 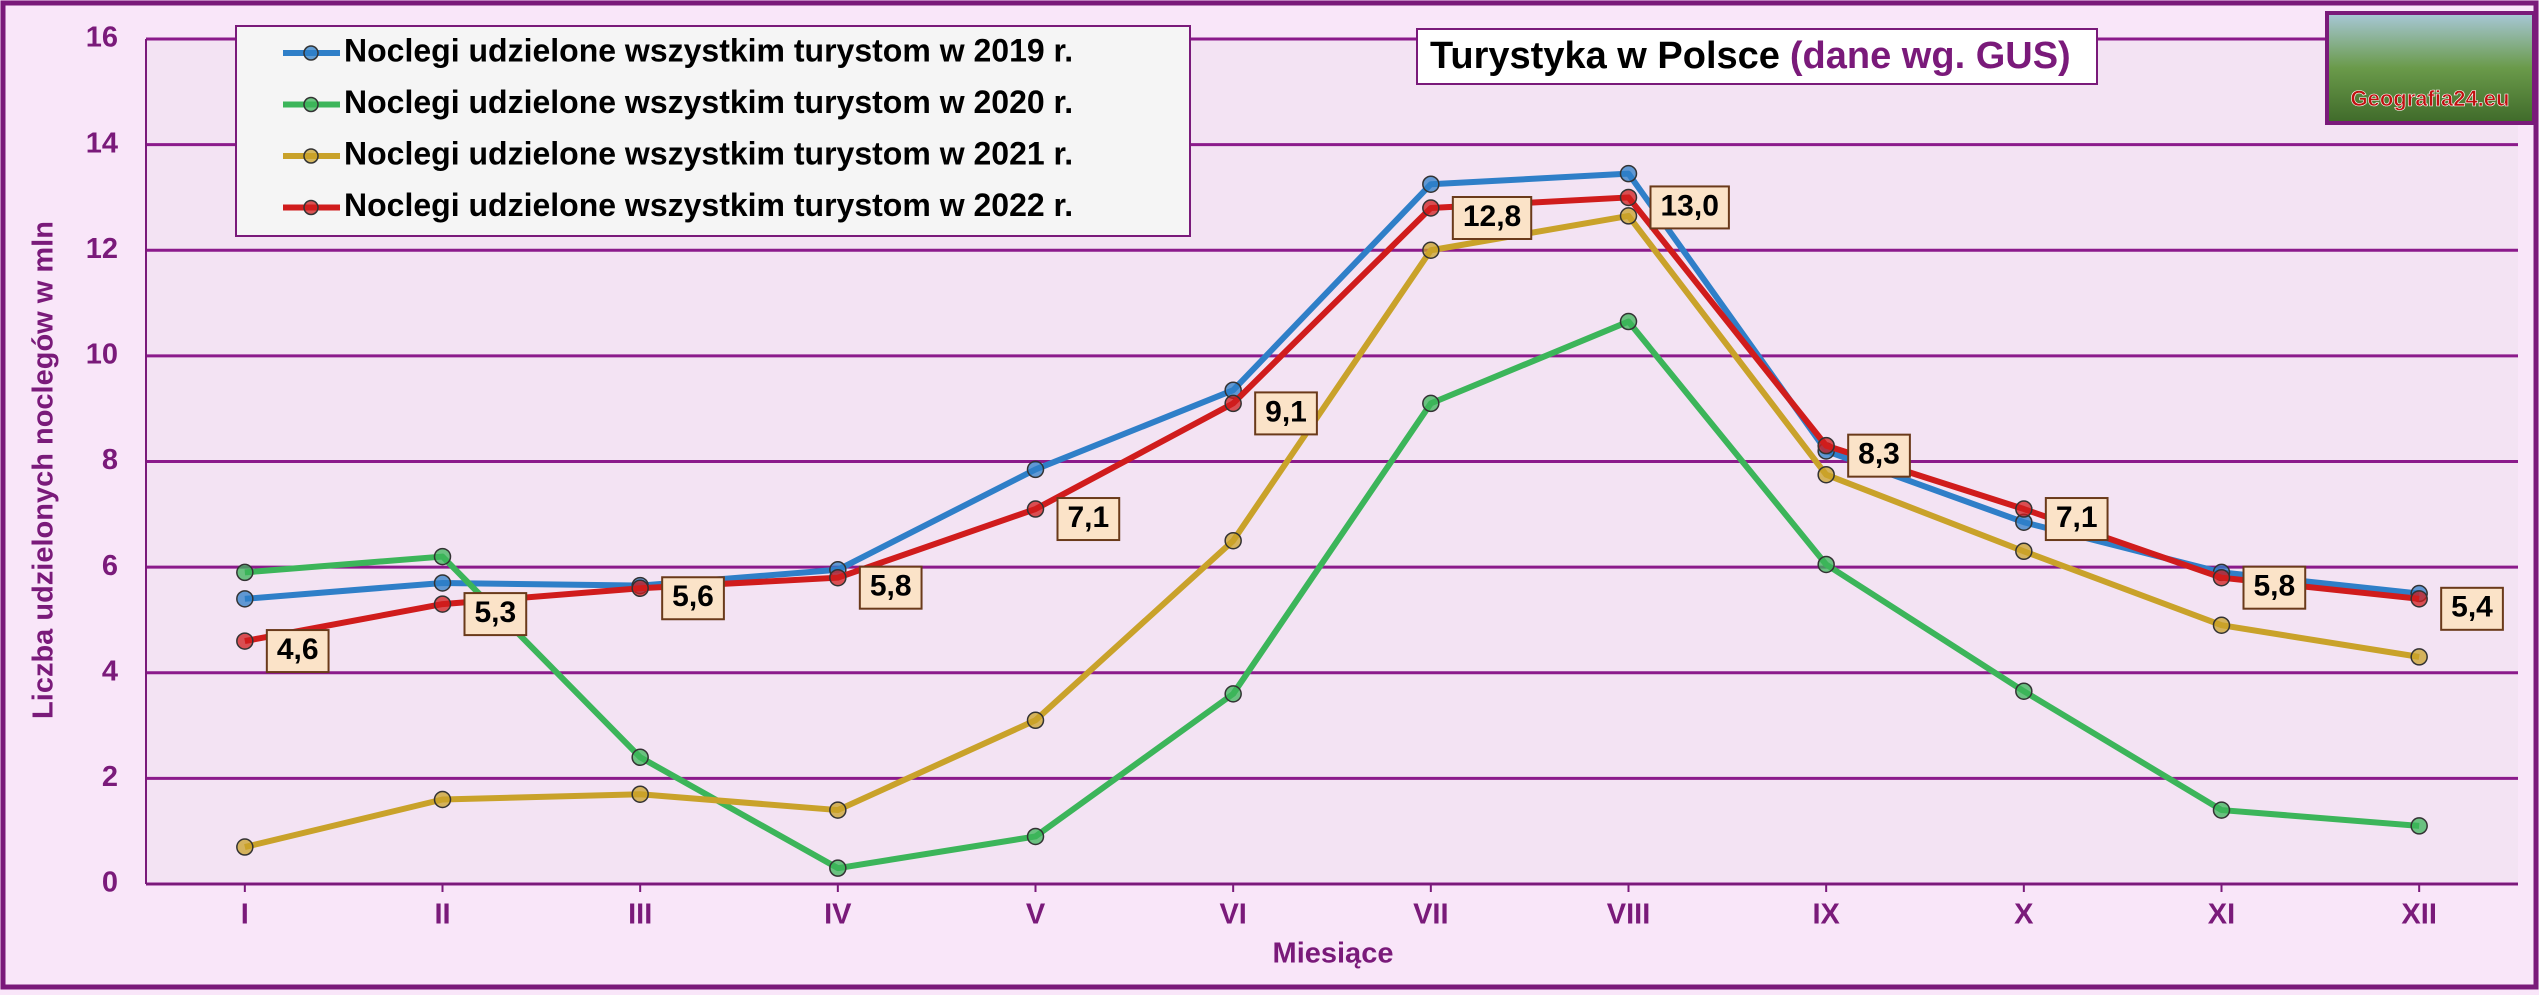 What do you see at coordinates (102, 355) in the screenshot?
I see `y-tick-label: 10` at bounding box center [102, 355].